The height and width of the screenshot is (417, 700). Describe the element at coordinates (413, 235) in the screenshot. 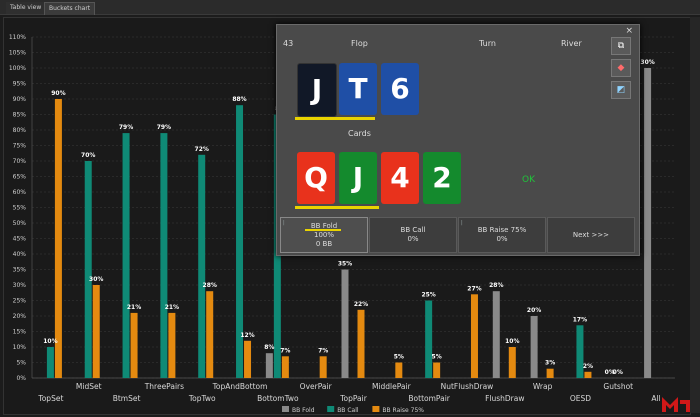

I see `action-bb-call: BB Call 0%` at that location.